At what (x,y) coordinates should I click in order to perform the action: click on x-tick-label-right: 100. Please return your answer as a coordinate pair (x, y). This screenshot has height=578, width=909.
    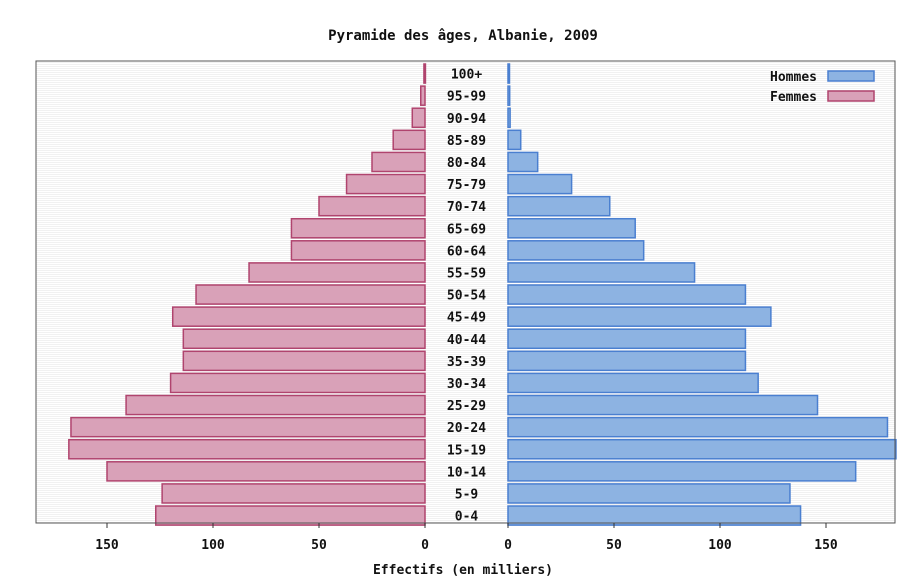
    Looking at the image, I should click on (720, 545).